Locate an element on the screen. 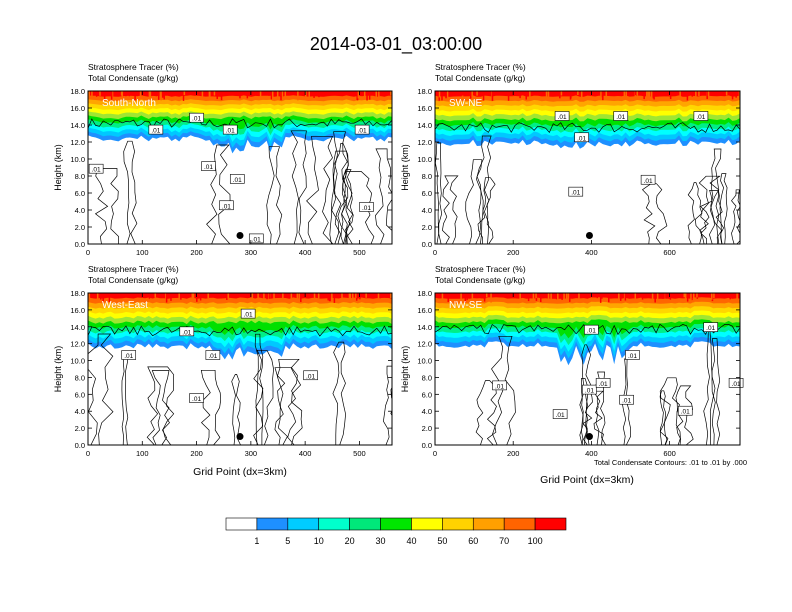 The image size is (792, 612). y-tick-label: 14.0 is located at coordinates (77, 125).